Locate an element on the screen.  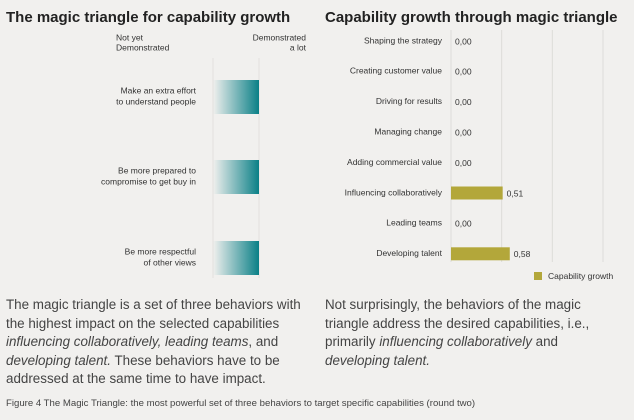
legend-swatch is located at coordinates (538, 276).